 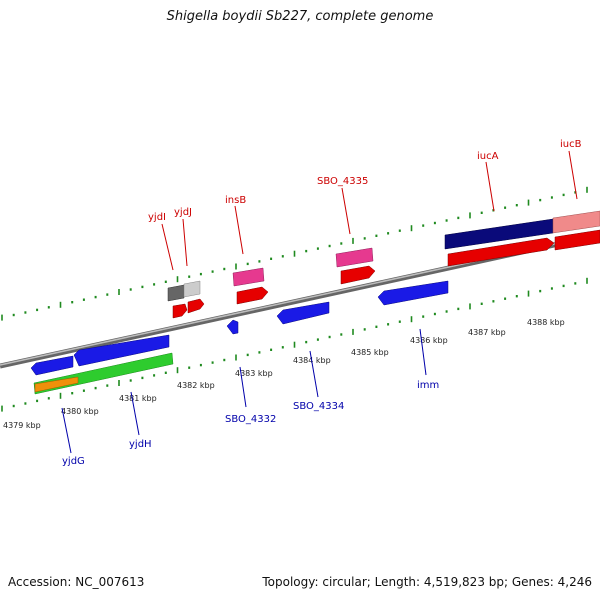 I want to click on gene-label-upper: insB, so click(x=235, y=200).